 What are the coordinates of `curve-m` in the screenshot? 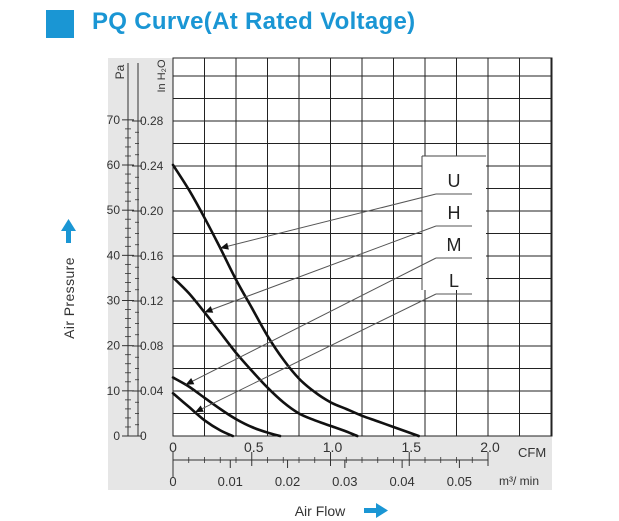 It's located at (226, 407).